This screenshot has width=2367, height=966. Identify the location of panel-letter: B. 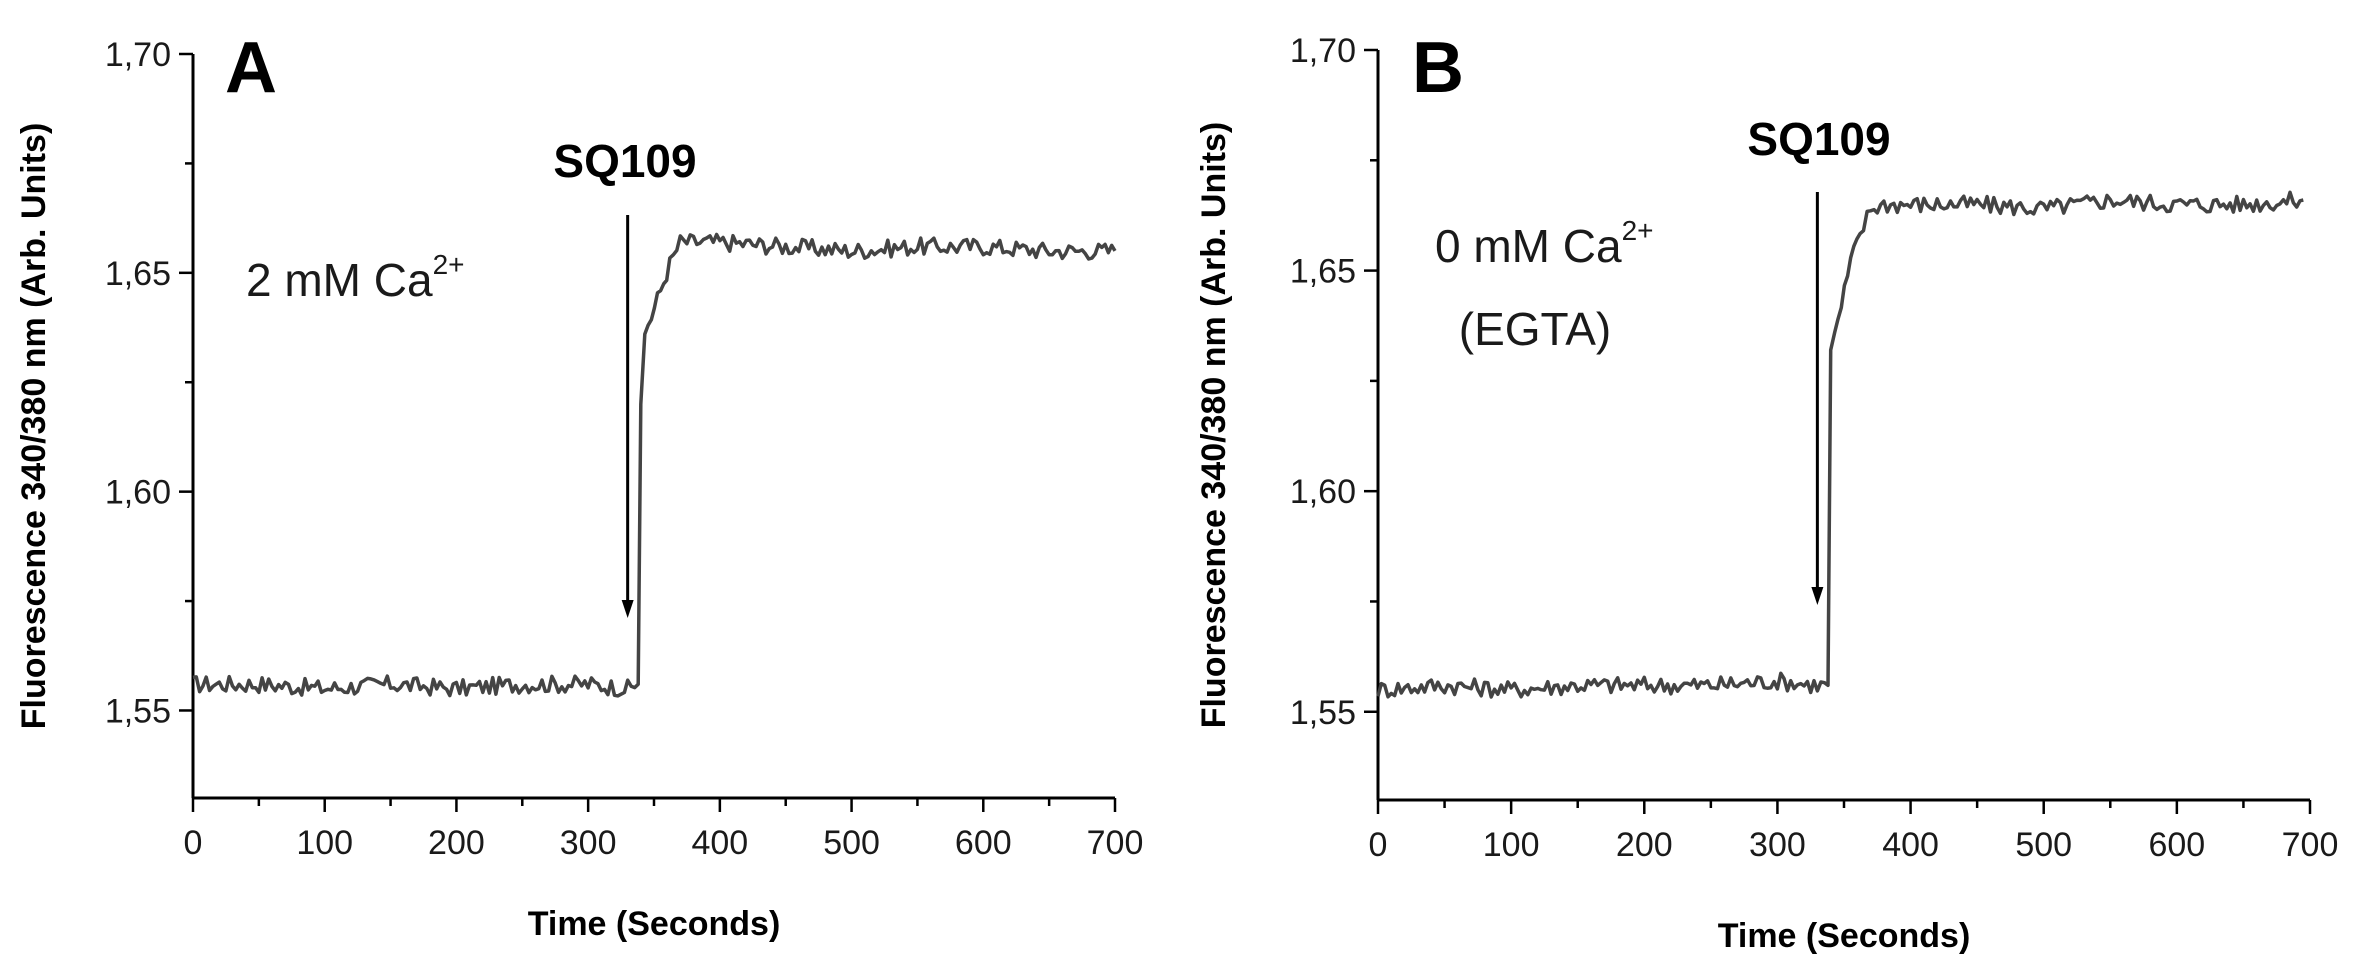
(1438, 68).